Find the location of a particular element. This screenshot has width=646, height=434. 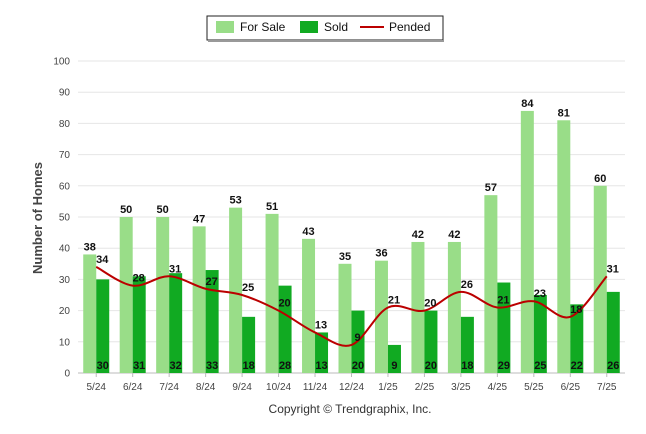

y-tick-label: 50 is located at coordinates (65, 218).